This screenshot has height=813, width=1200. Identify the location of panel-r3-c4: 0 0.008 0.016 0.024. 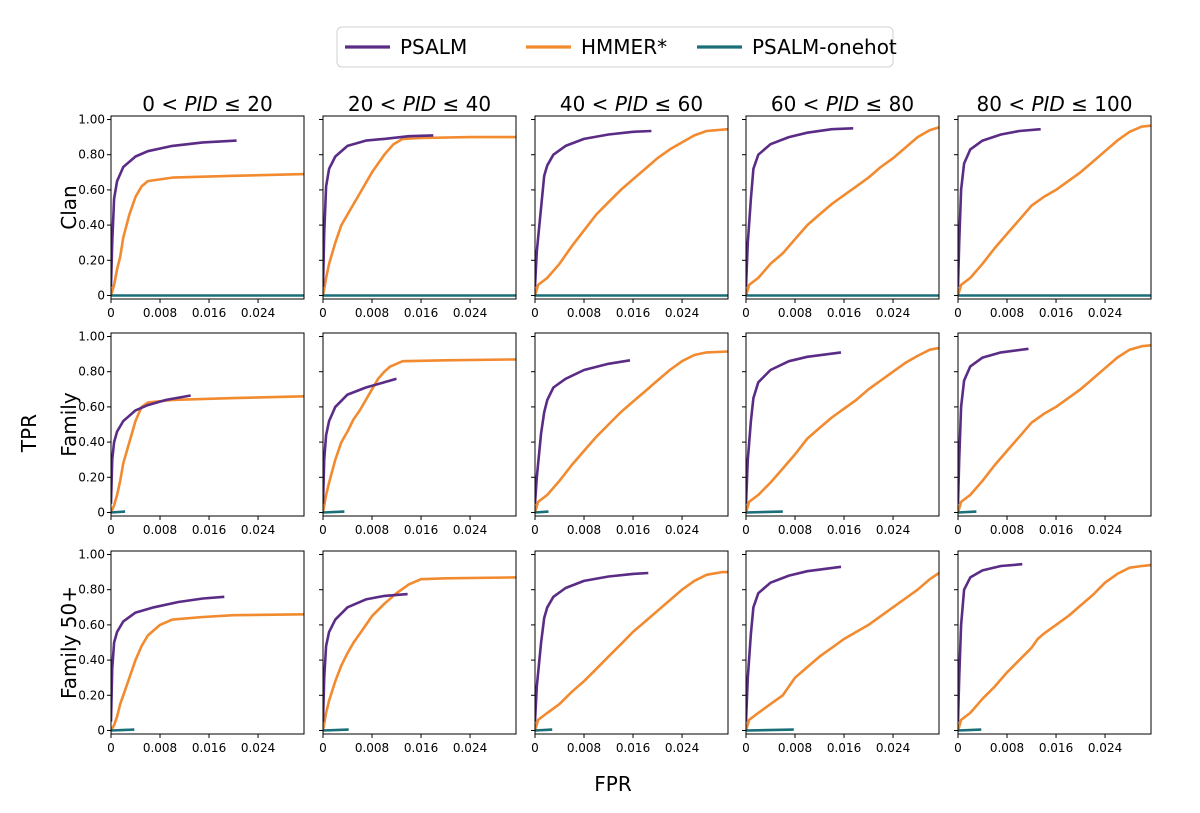
(841, 652).